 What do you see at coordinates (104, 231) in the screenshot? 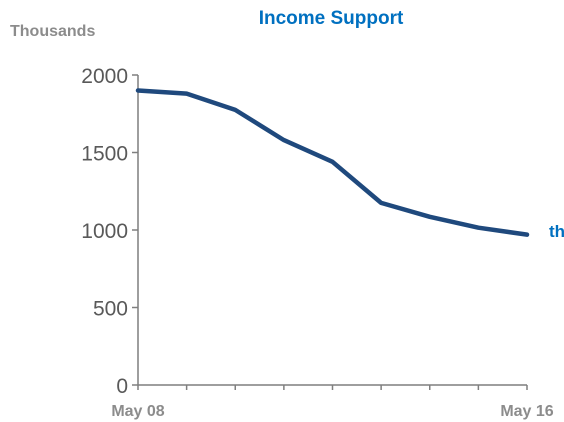
I see `y-tick-label: 1000` at bounding box center [104, 231].